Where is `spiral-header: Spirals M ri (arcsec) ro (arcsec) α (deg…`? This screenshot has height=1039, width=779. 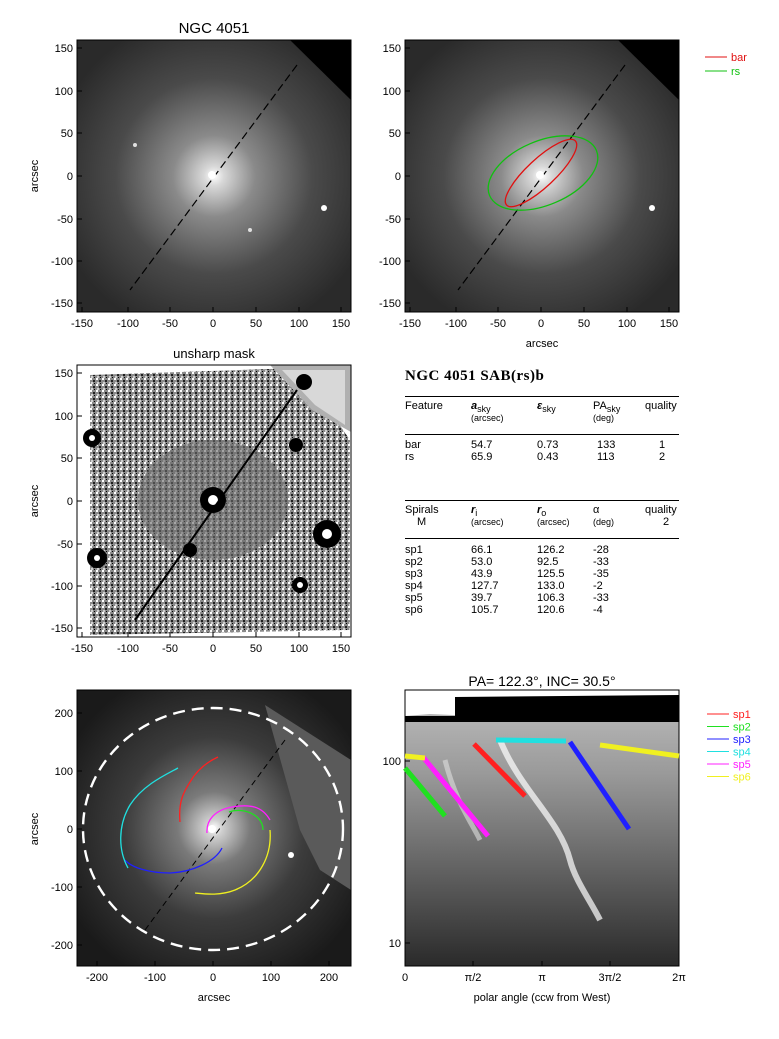
spiral-header: Spirals M ri (arcsec) ro (arcsec) α (deg… is located at coordinates (542, 520).